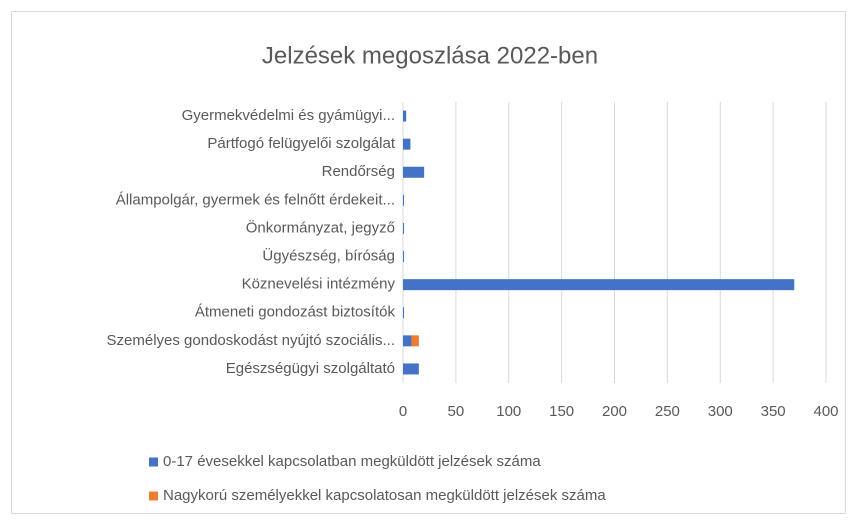  Describe the element at coordinates (295, 312) in the screenshot. I see `y-tick-label: Átmeneti gondozást biztosítók` at that location.